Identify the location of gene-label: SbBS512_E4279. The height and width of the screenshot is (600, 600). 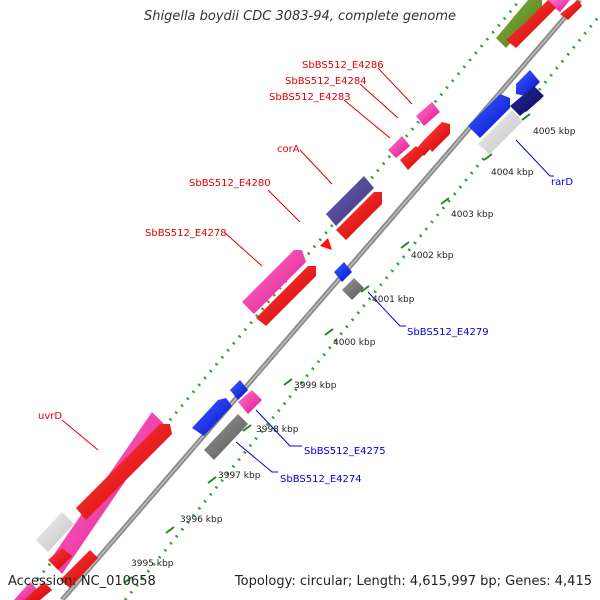
(448, 332).